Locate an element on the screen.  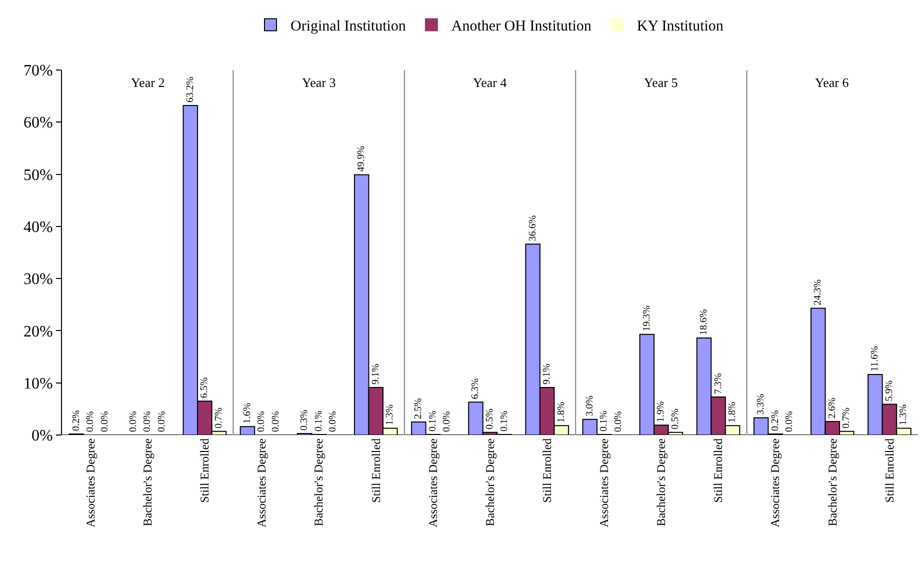
annotation: Year 6 is located at coordinates (832, 82).